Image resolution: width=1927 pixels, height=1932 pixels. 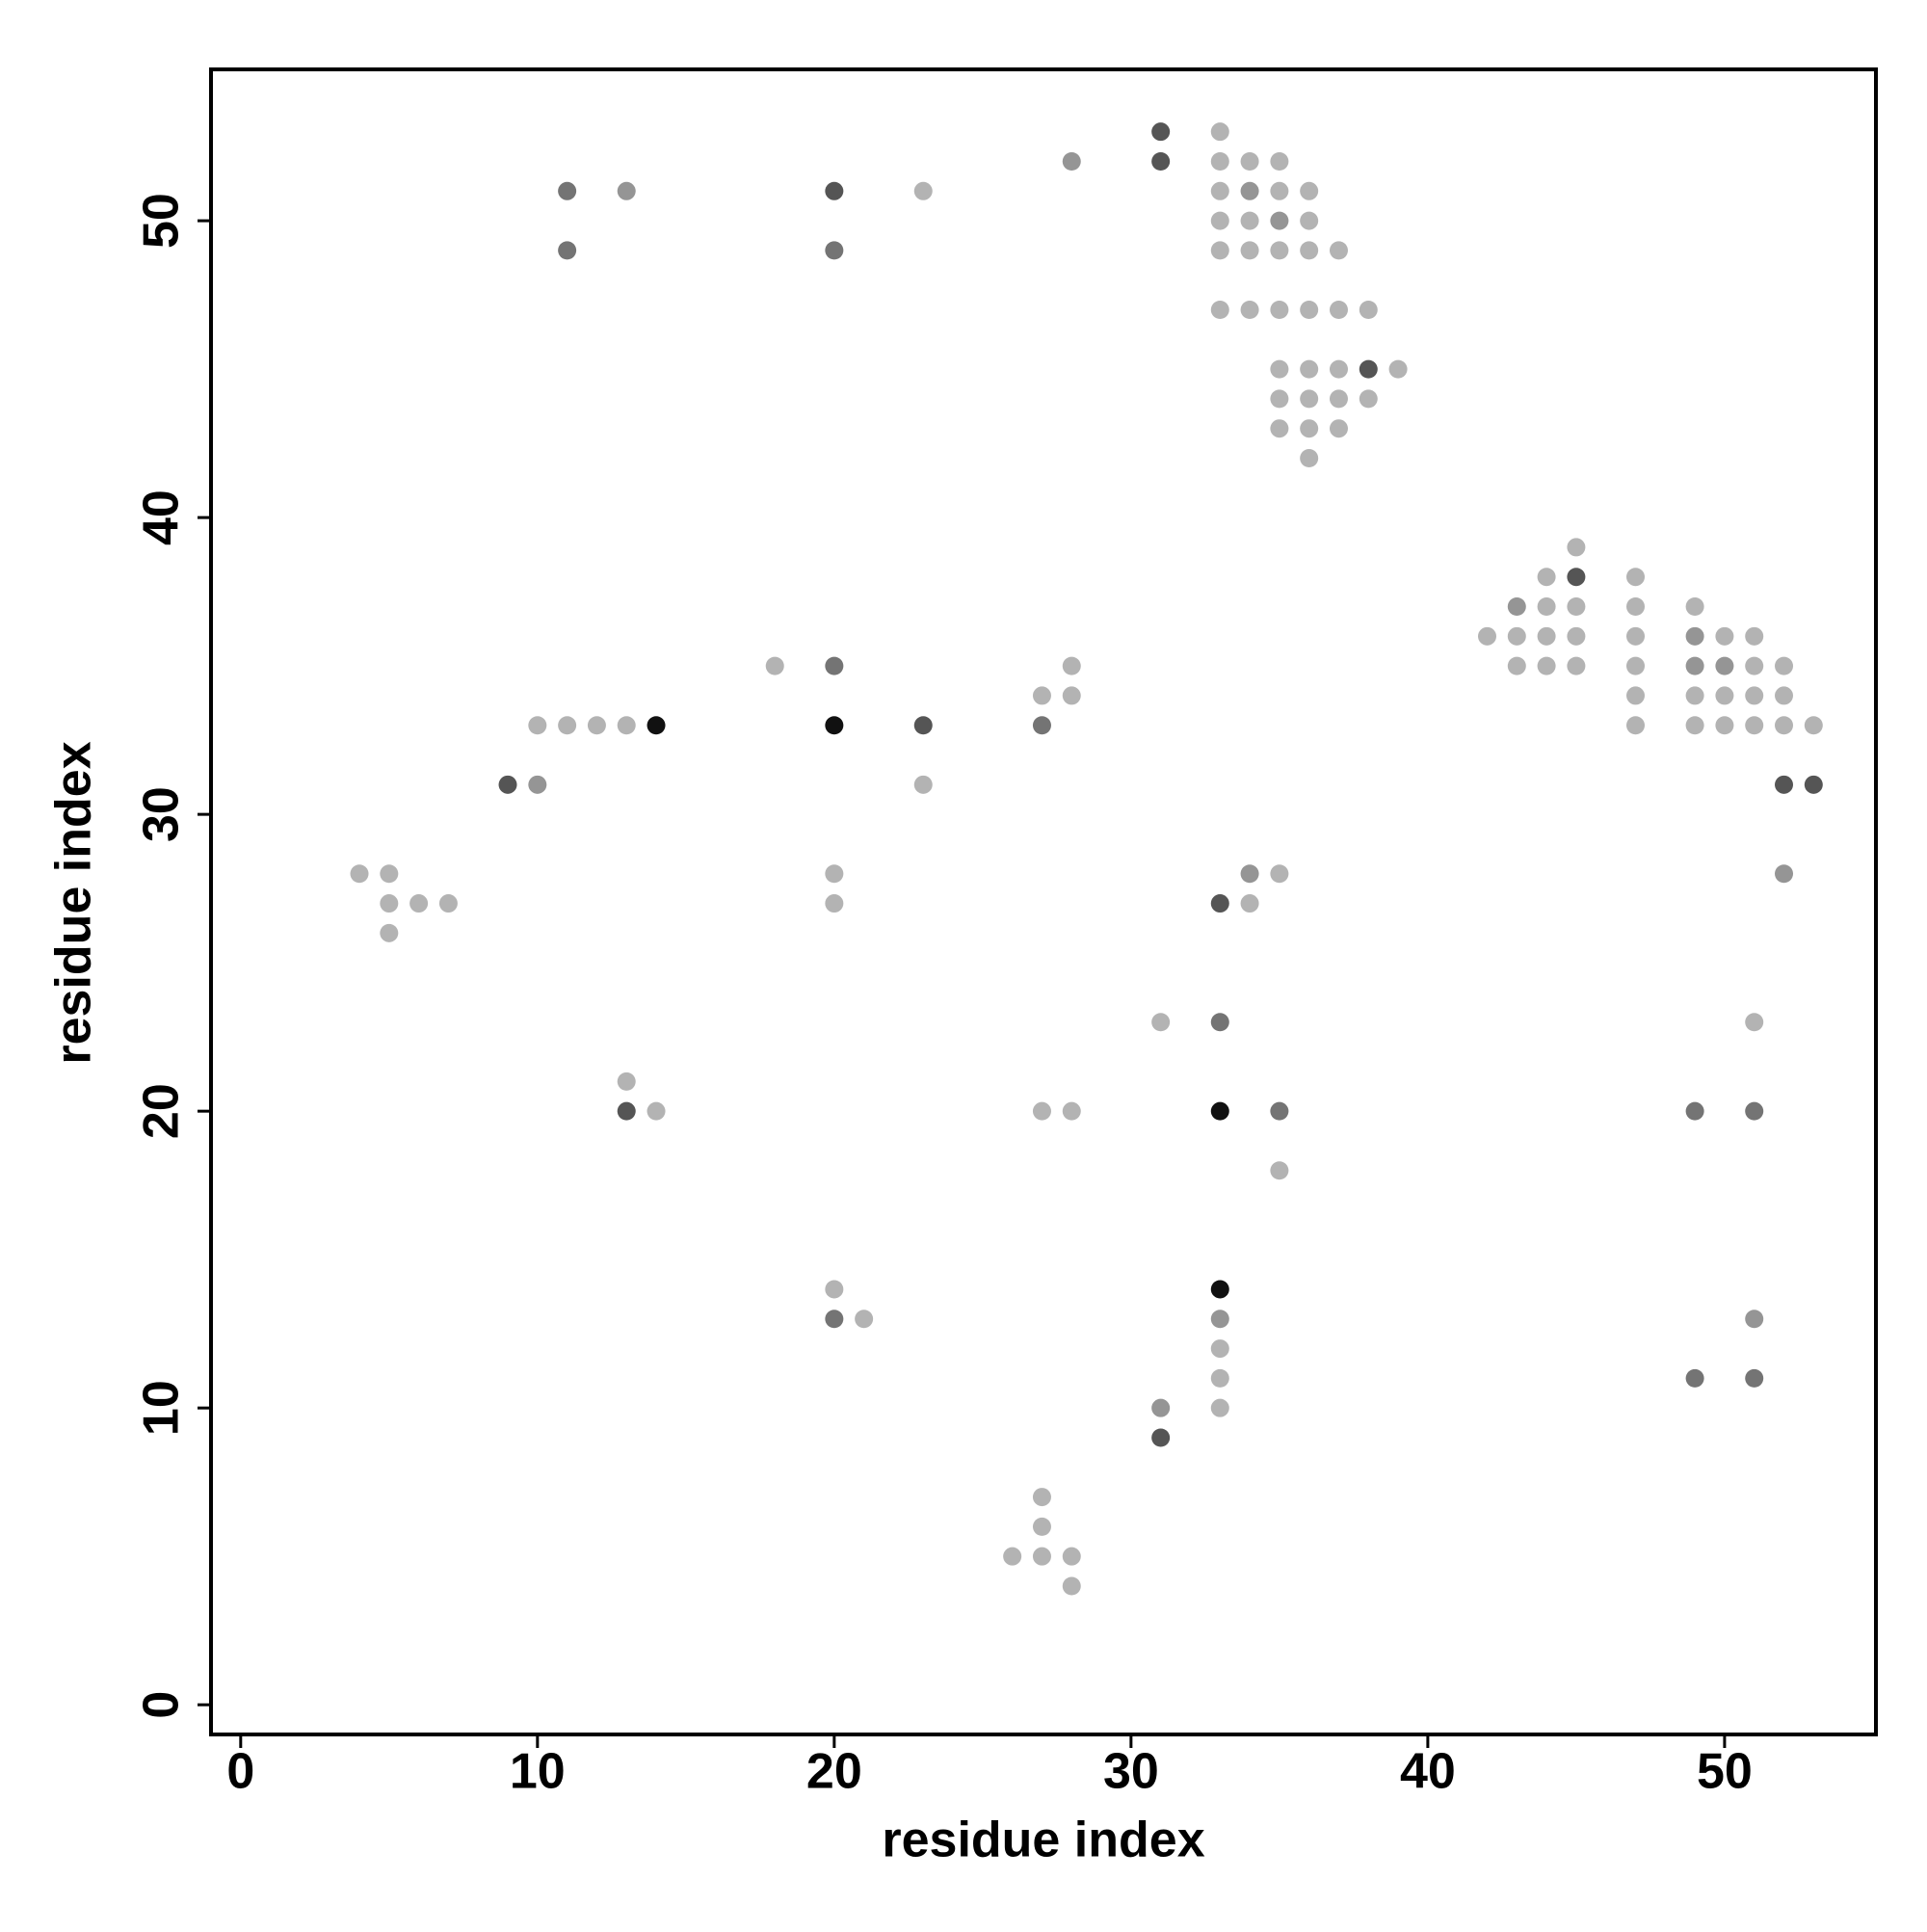 What do you see at coordinates (834, 1772) in the screenshot?
I see `x-tick-label: 20` at bounding box center [834, 1772].